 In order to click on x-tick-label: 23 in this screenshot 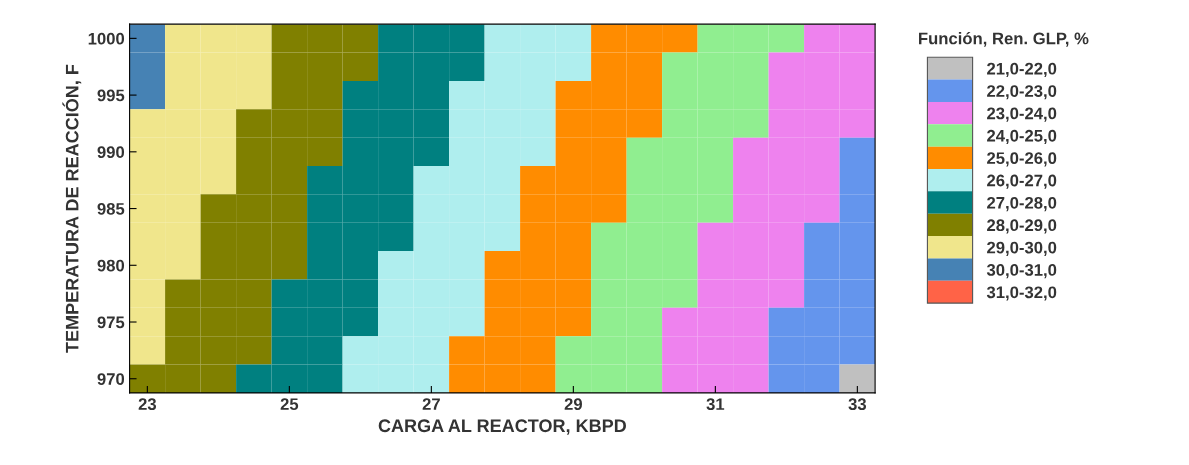, I will do `click(147, 404)`.